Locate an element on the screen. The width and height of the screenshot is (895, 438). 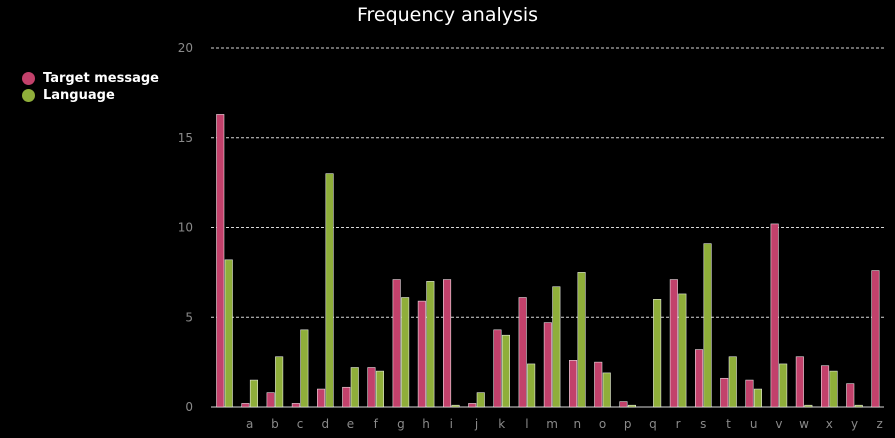
x-tick-label: m is located at coordinates (552, 424).